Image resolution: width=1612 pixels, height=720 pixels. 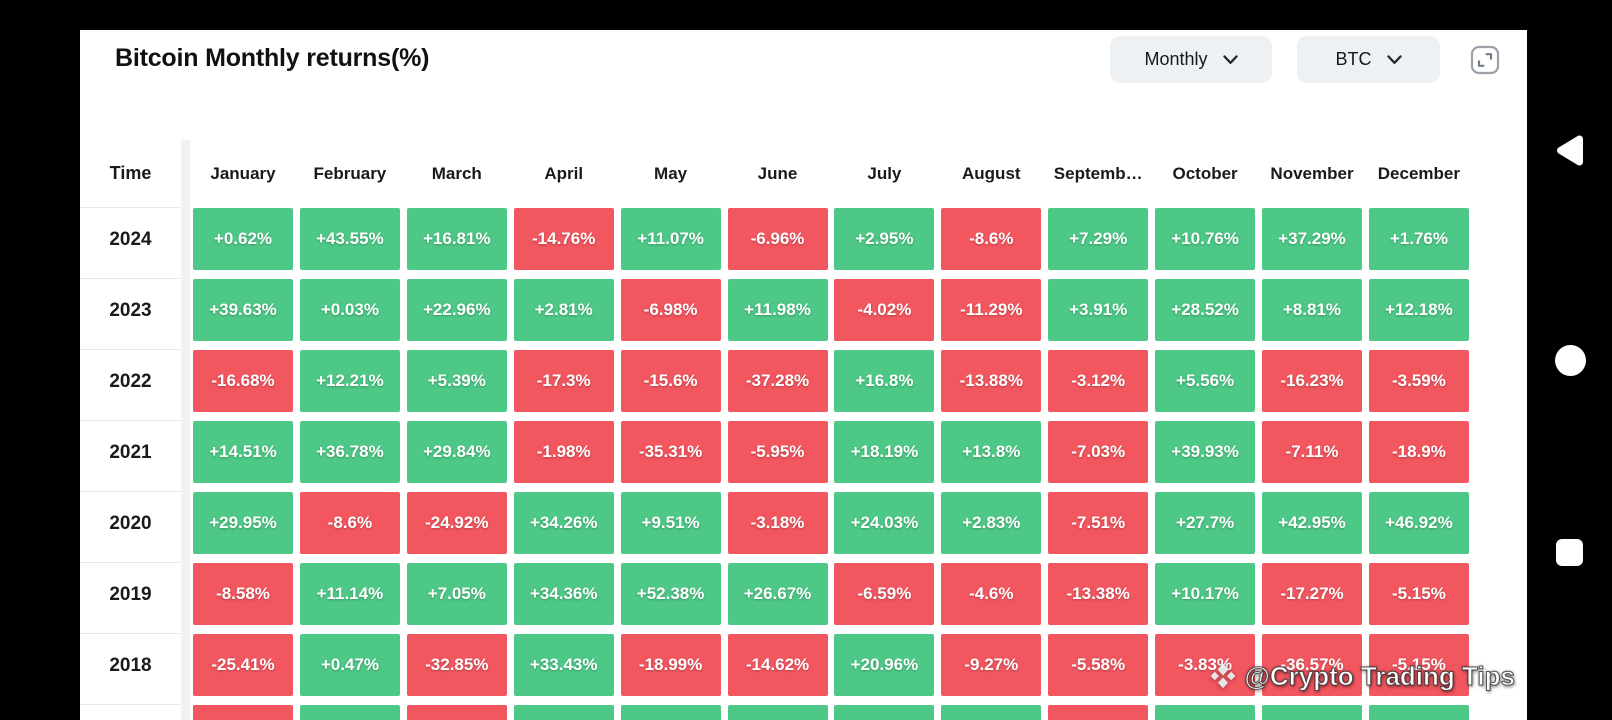 I want to click on return-cell: +28.52%, so click(x=1205, y=310).